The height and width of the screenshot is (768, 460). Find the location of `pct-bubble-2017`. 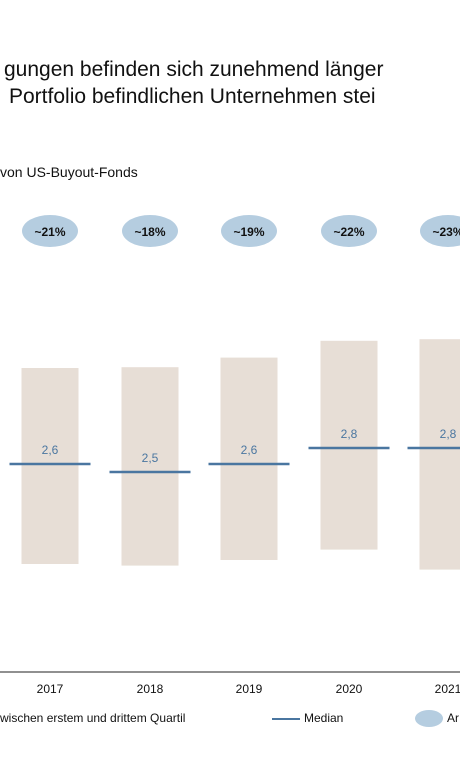

pct-bubble-2017 is located at coordinates (50, 231).